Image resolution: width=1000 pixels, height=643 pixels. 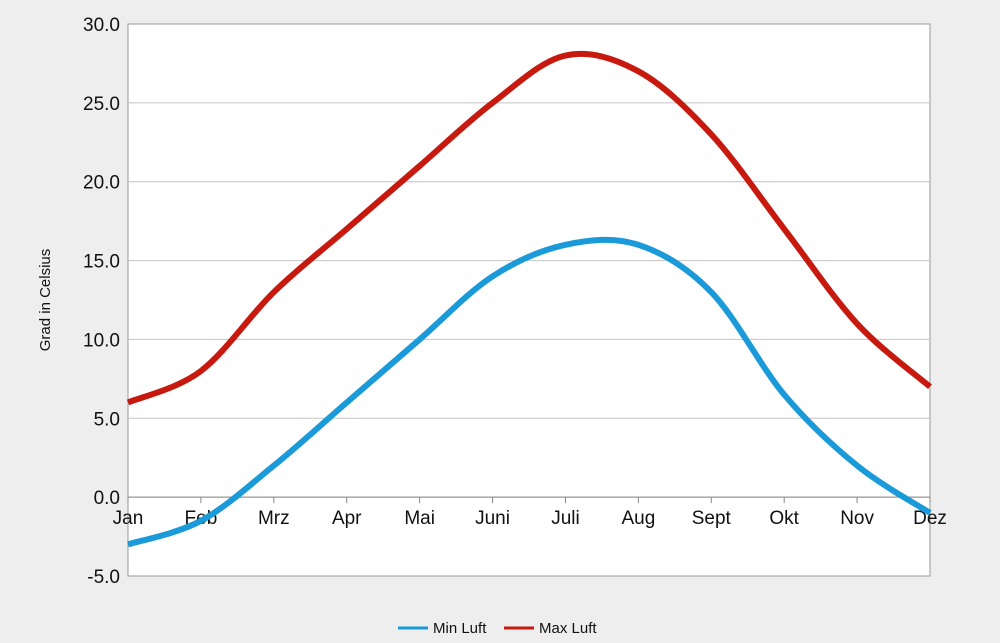 I want to click on x-tick-label: Sept, so click(x=712, y=518).